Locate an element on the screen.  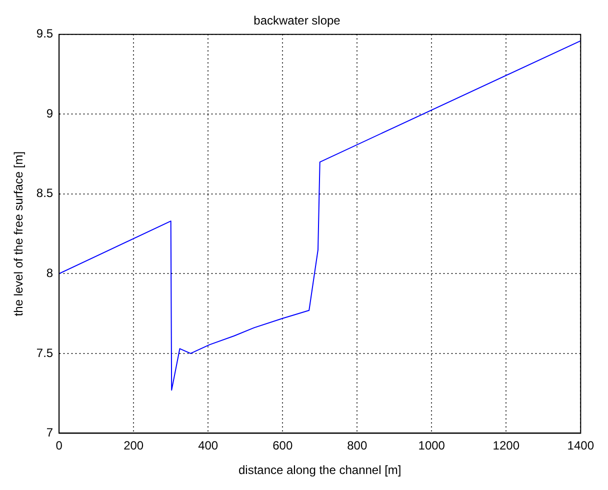
x-tick-label: 600 is located at coordinates (282, 445).